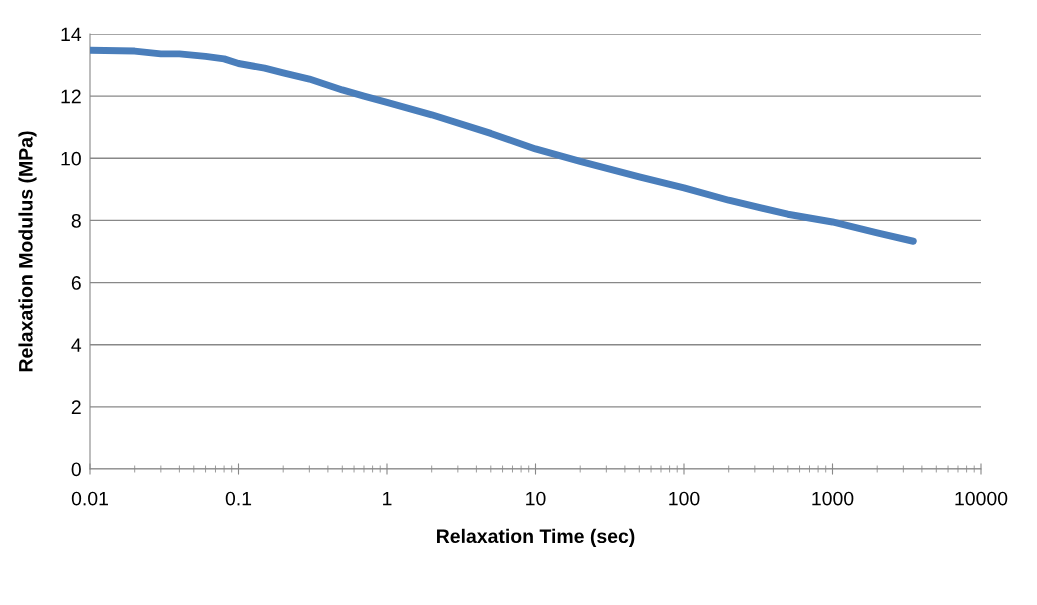  What do you see at coordinates (89, 498) in the screenshot?
I see `x-tick-label: 0.01` at bounding box center [89, 498].